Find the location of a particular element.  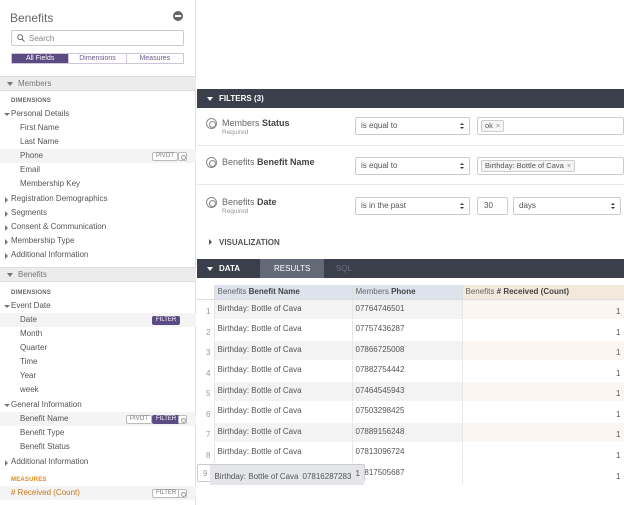

data-header: DATA RESULTS SQL is located at coordinates (410, 268).